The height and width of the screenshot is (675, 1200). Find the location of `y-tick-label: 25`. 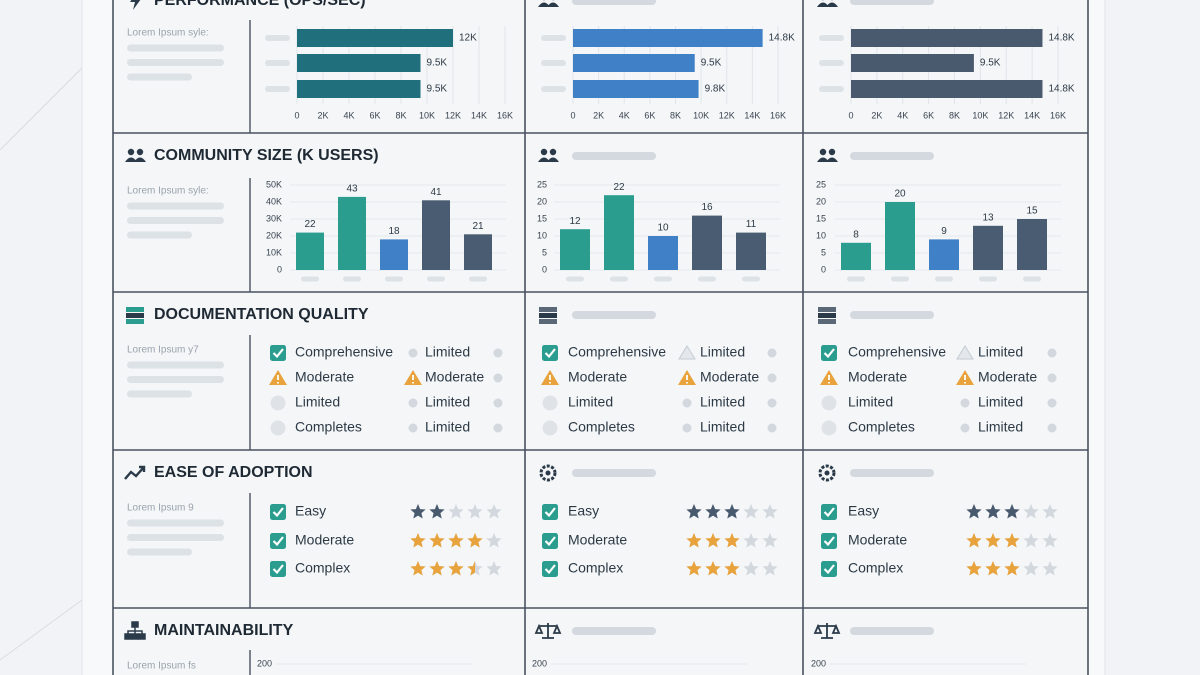

y-tick-label: 25 is located at coordinates (542, 184).